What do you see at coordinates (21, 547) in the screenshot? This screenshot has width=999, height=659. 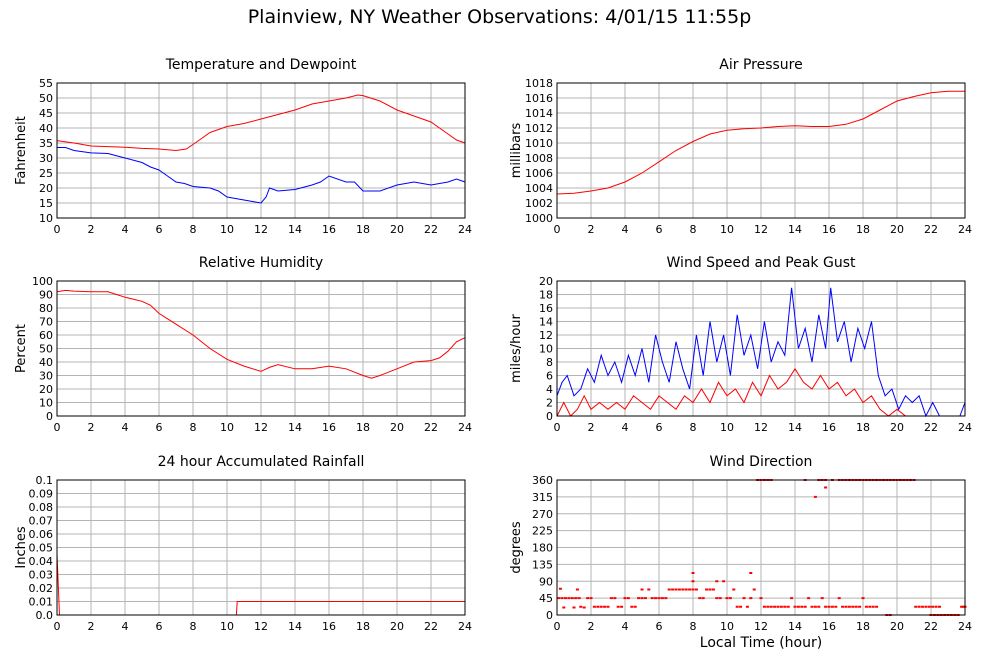 I see `y-axis-label: Inches` at bounding box center [21, 547].